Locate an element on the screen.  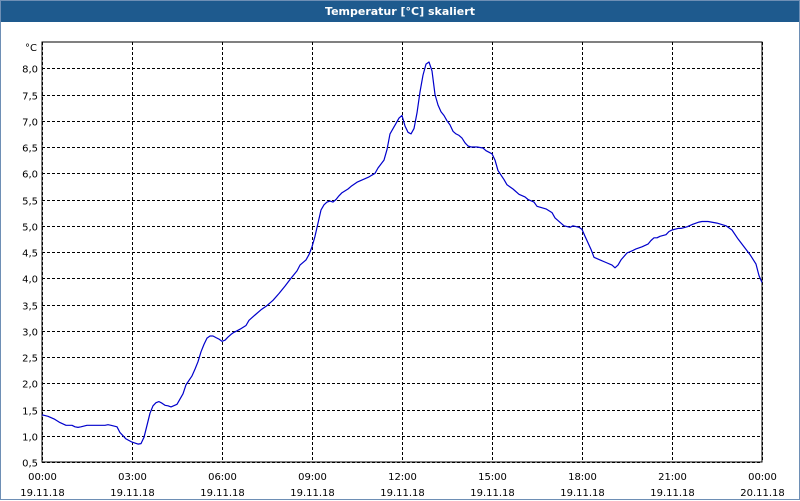
y-tick-label: 6,0 is located at coordinates (30, 175).